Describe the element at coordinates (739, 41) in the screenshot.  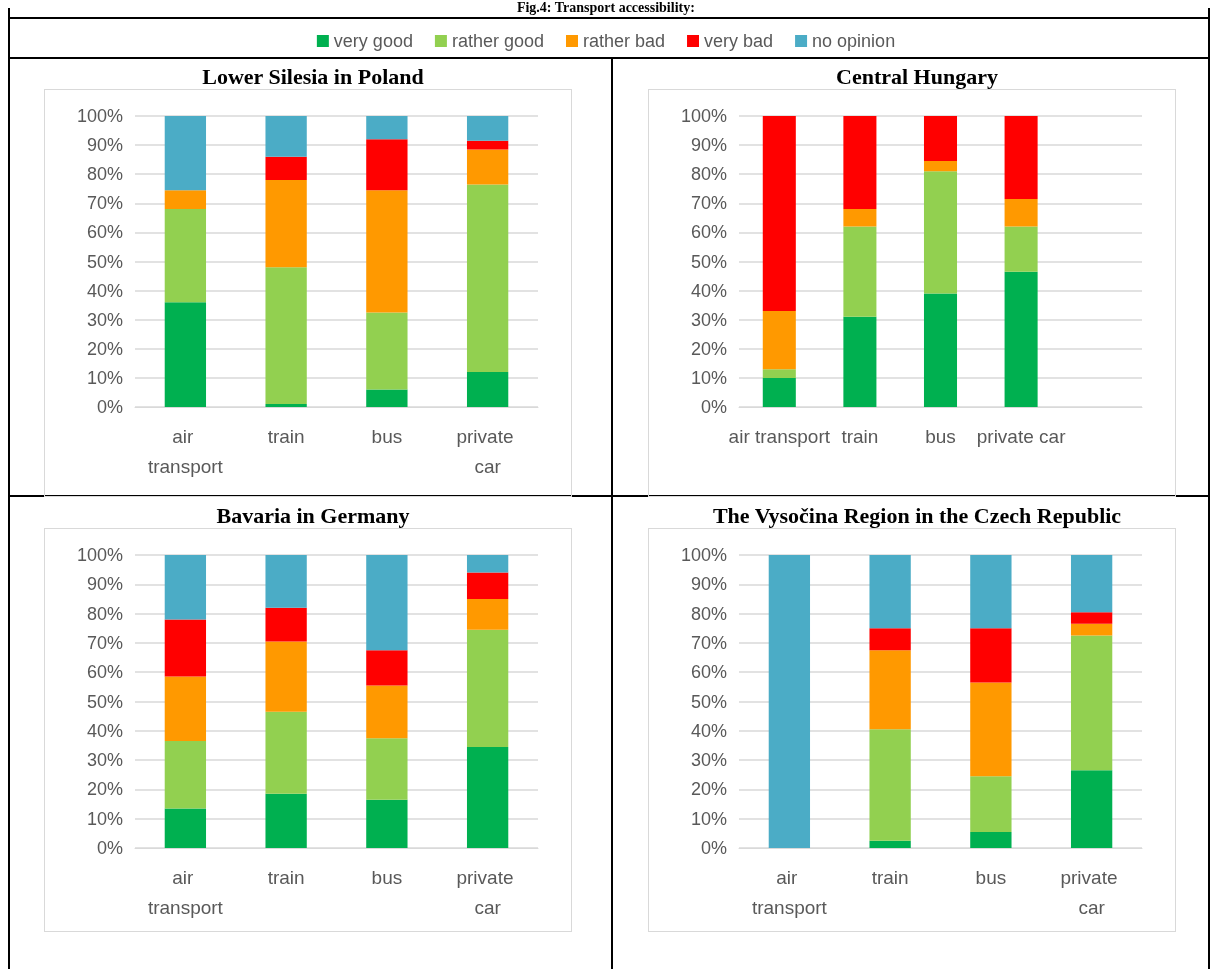
I see `legend-label: very bad` at that location.